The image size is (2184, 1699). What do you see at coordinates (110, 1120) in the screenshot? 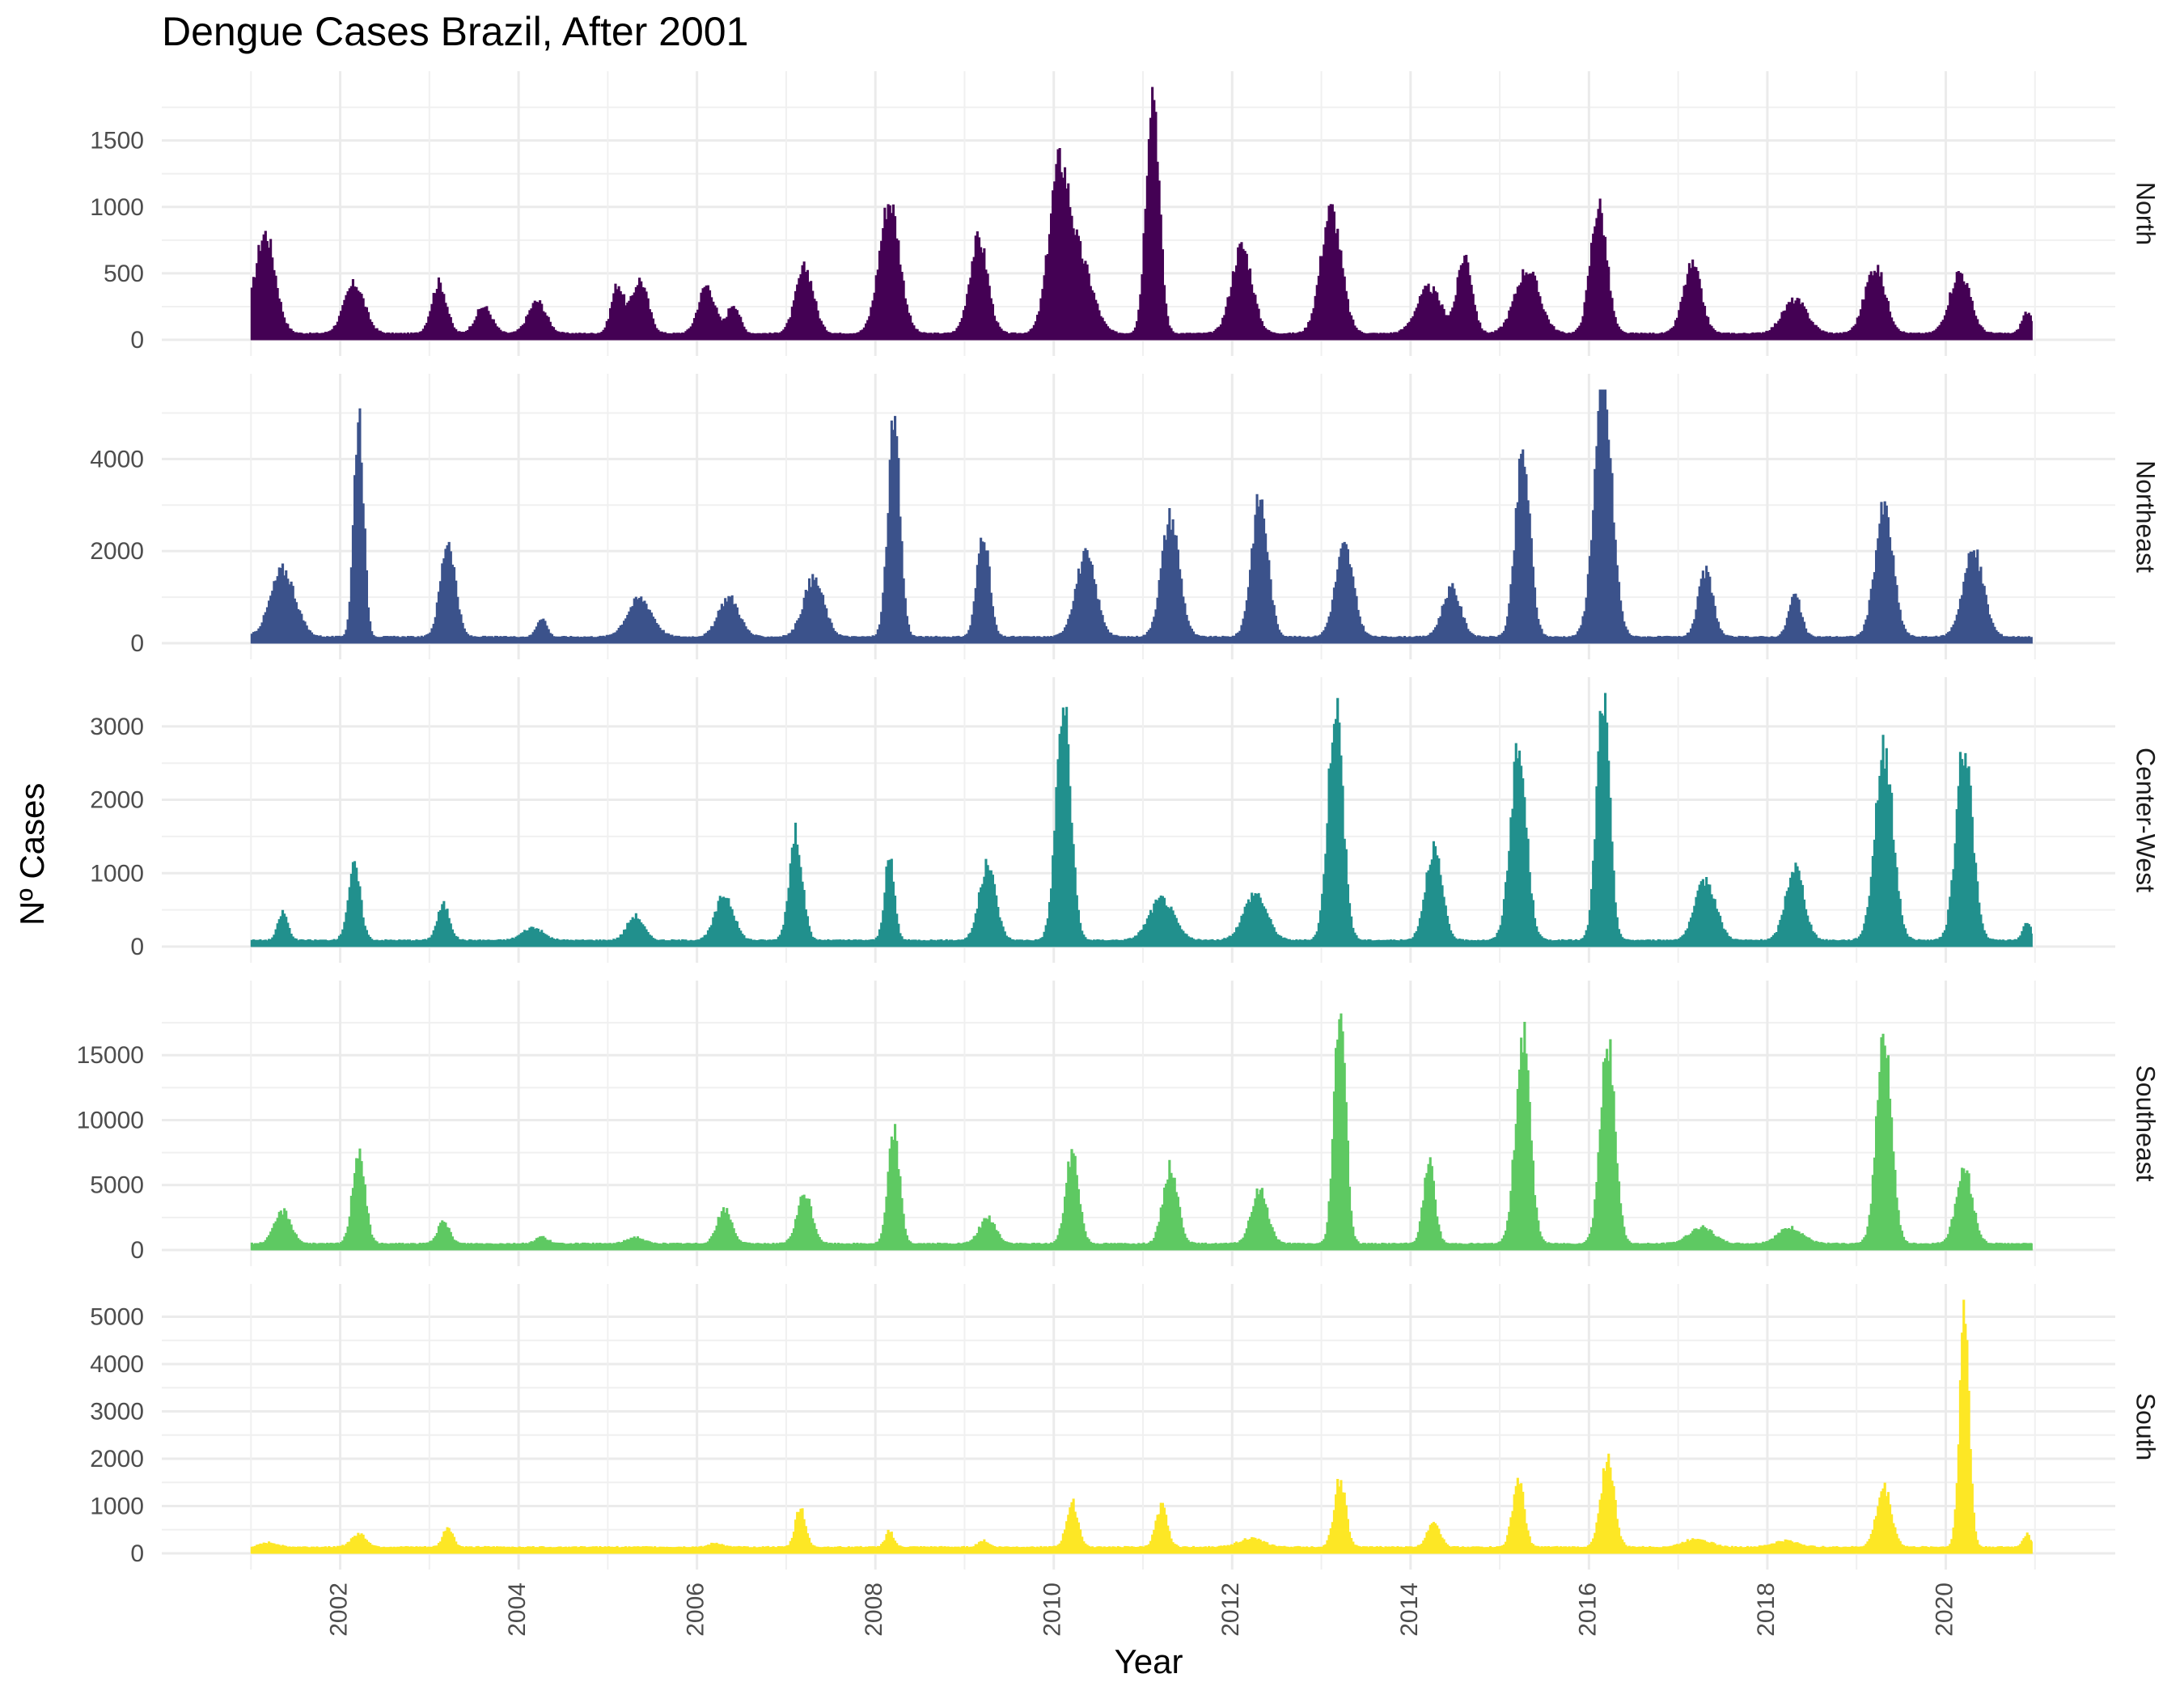
I see `y-tick-label: 10000` at bounding box center [110, 1120].